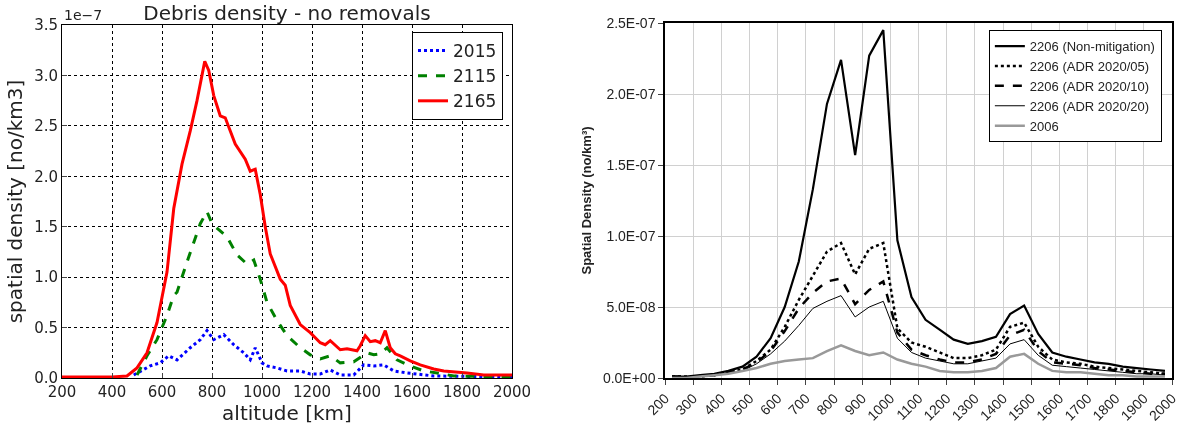 The width and height of the screenshot is (1198, 430). What do you see at coordinates (46, 126) in the screenshot?
I see `y-tick-label: 2.5` at bounding box center [46, 126].